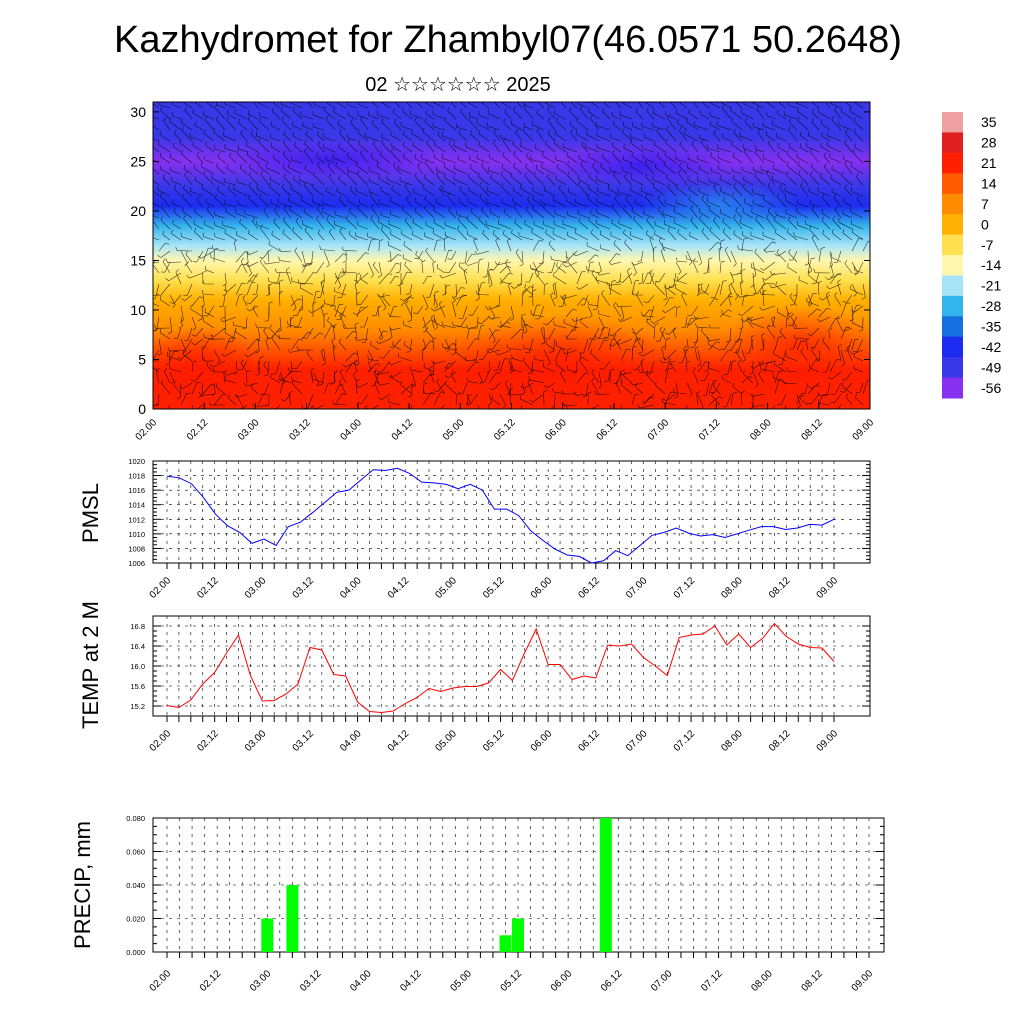 The width and height of the screenshot is (1024, 1024). What do you see at coordinates (82, 885) in the screenshot?
I see `precip-y-title: PRECIP, mm` at bounding box center [82, 885].